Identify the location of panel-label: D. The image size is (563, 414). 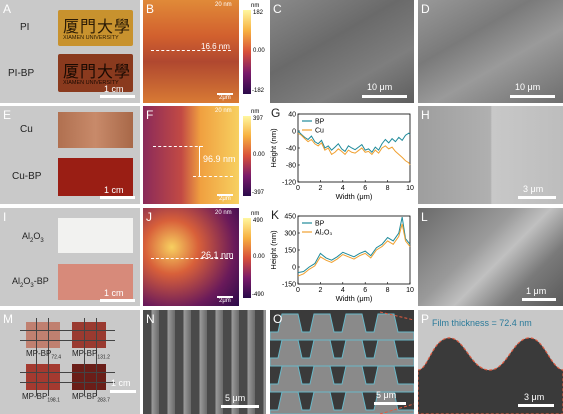
(425, 9).